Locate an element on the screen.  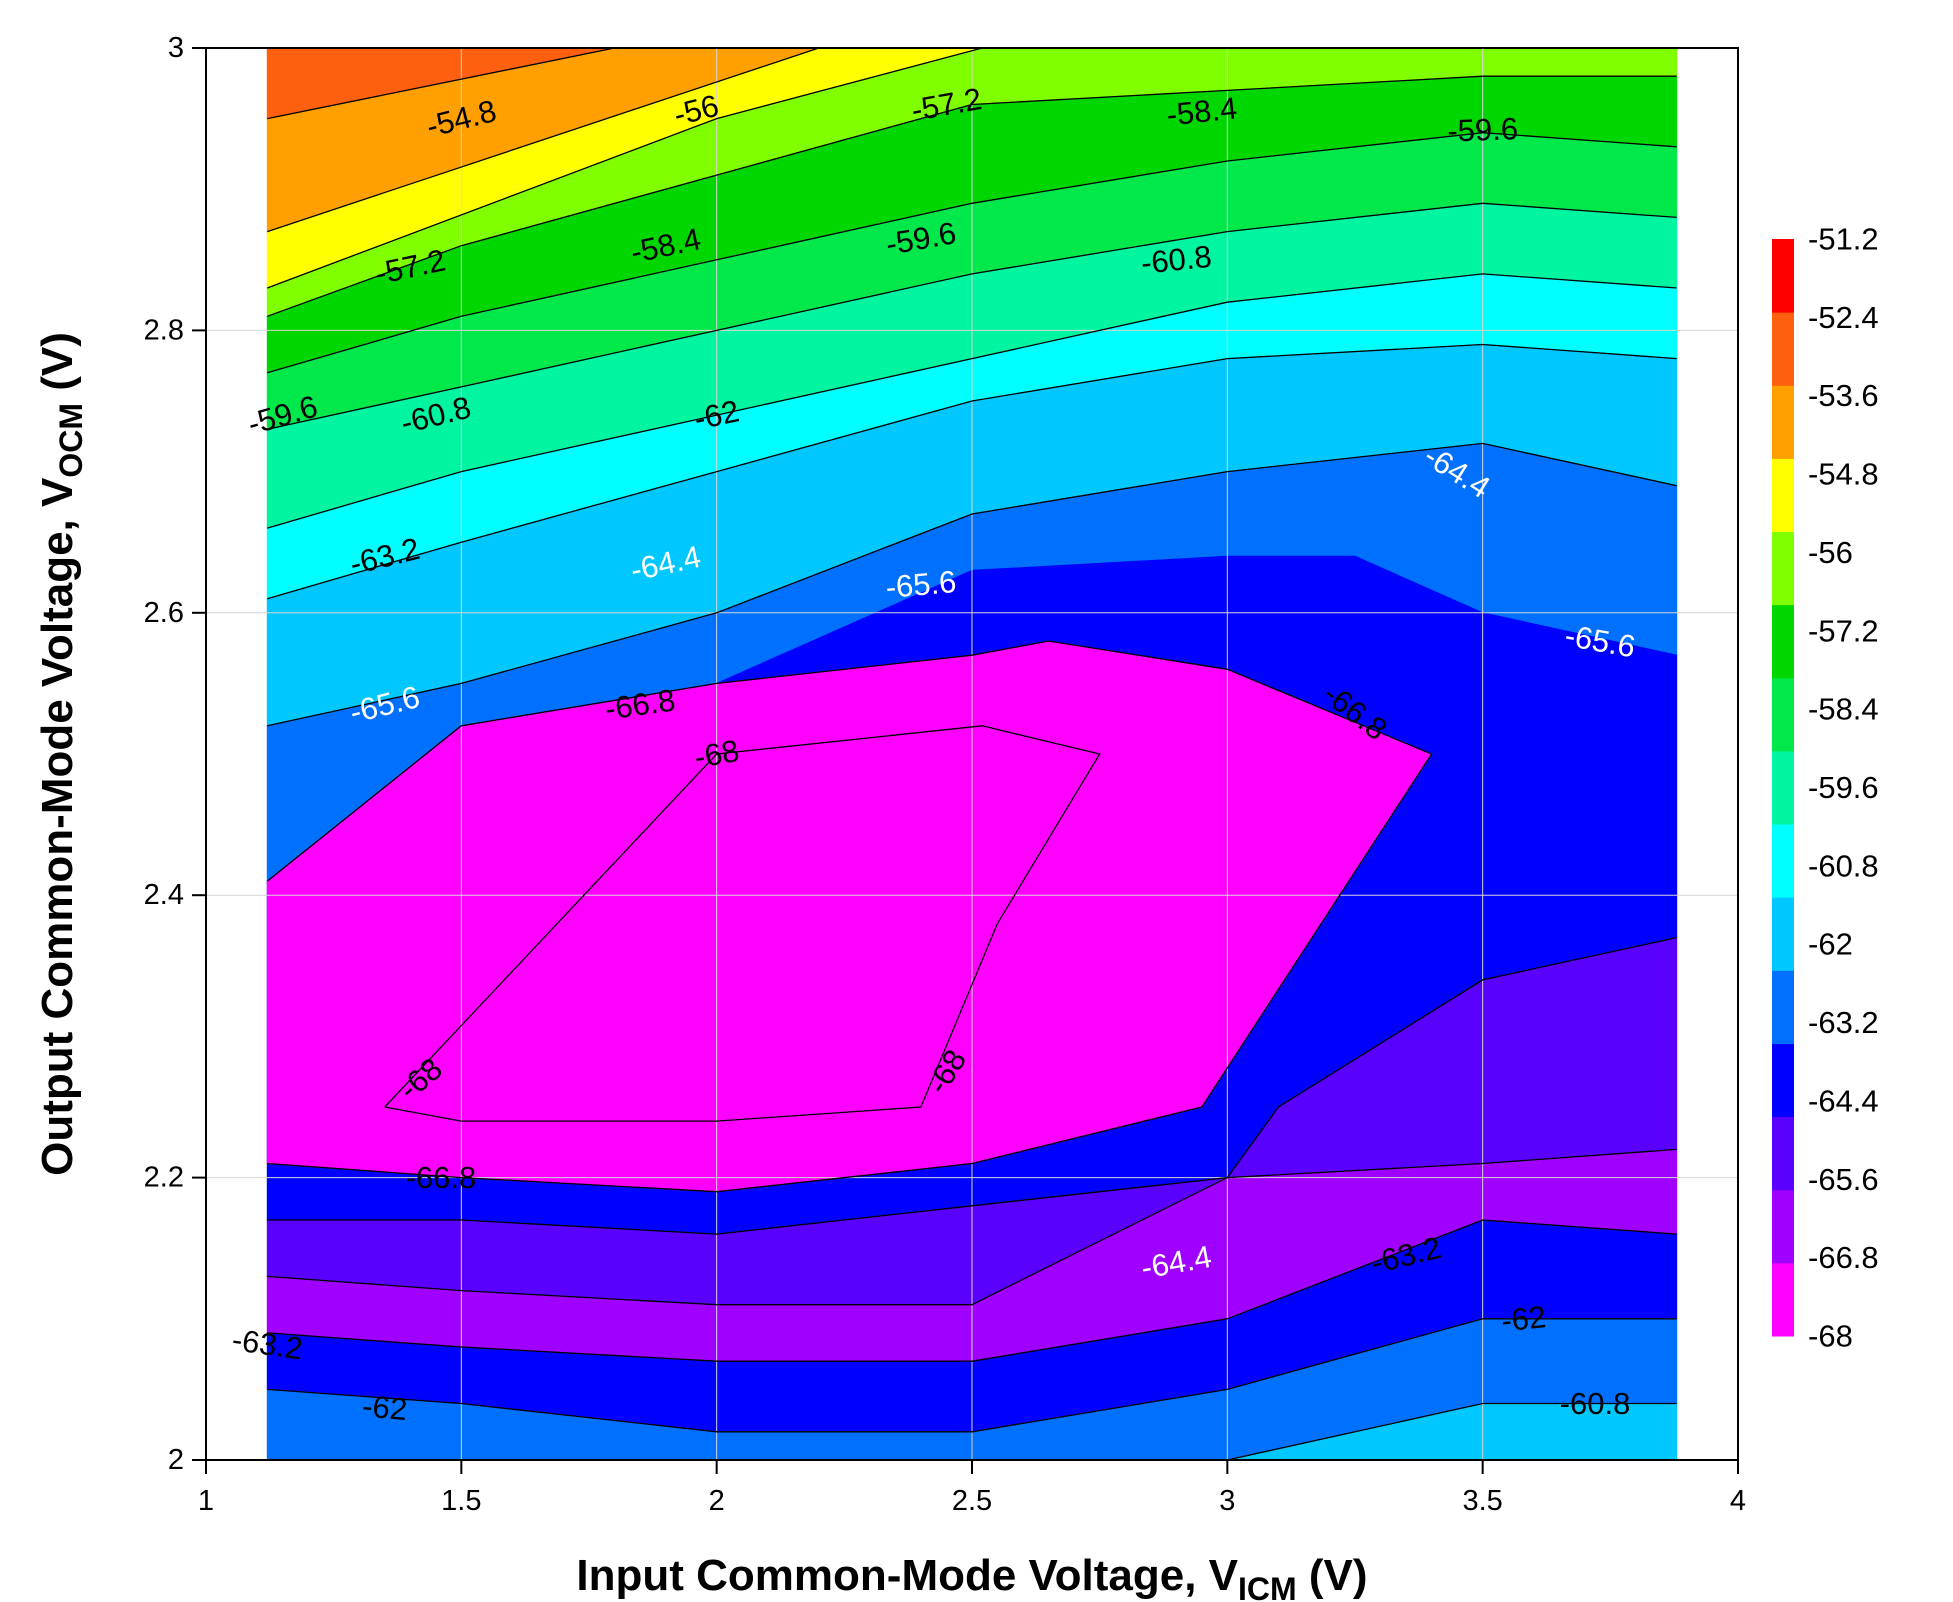
y-axis: 2 2.2 2.4 2.6 2.8 3 is located at coordinates (175, 754).